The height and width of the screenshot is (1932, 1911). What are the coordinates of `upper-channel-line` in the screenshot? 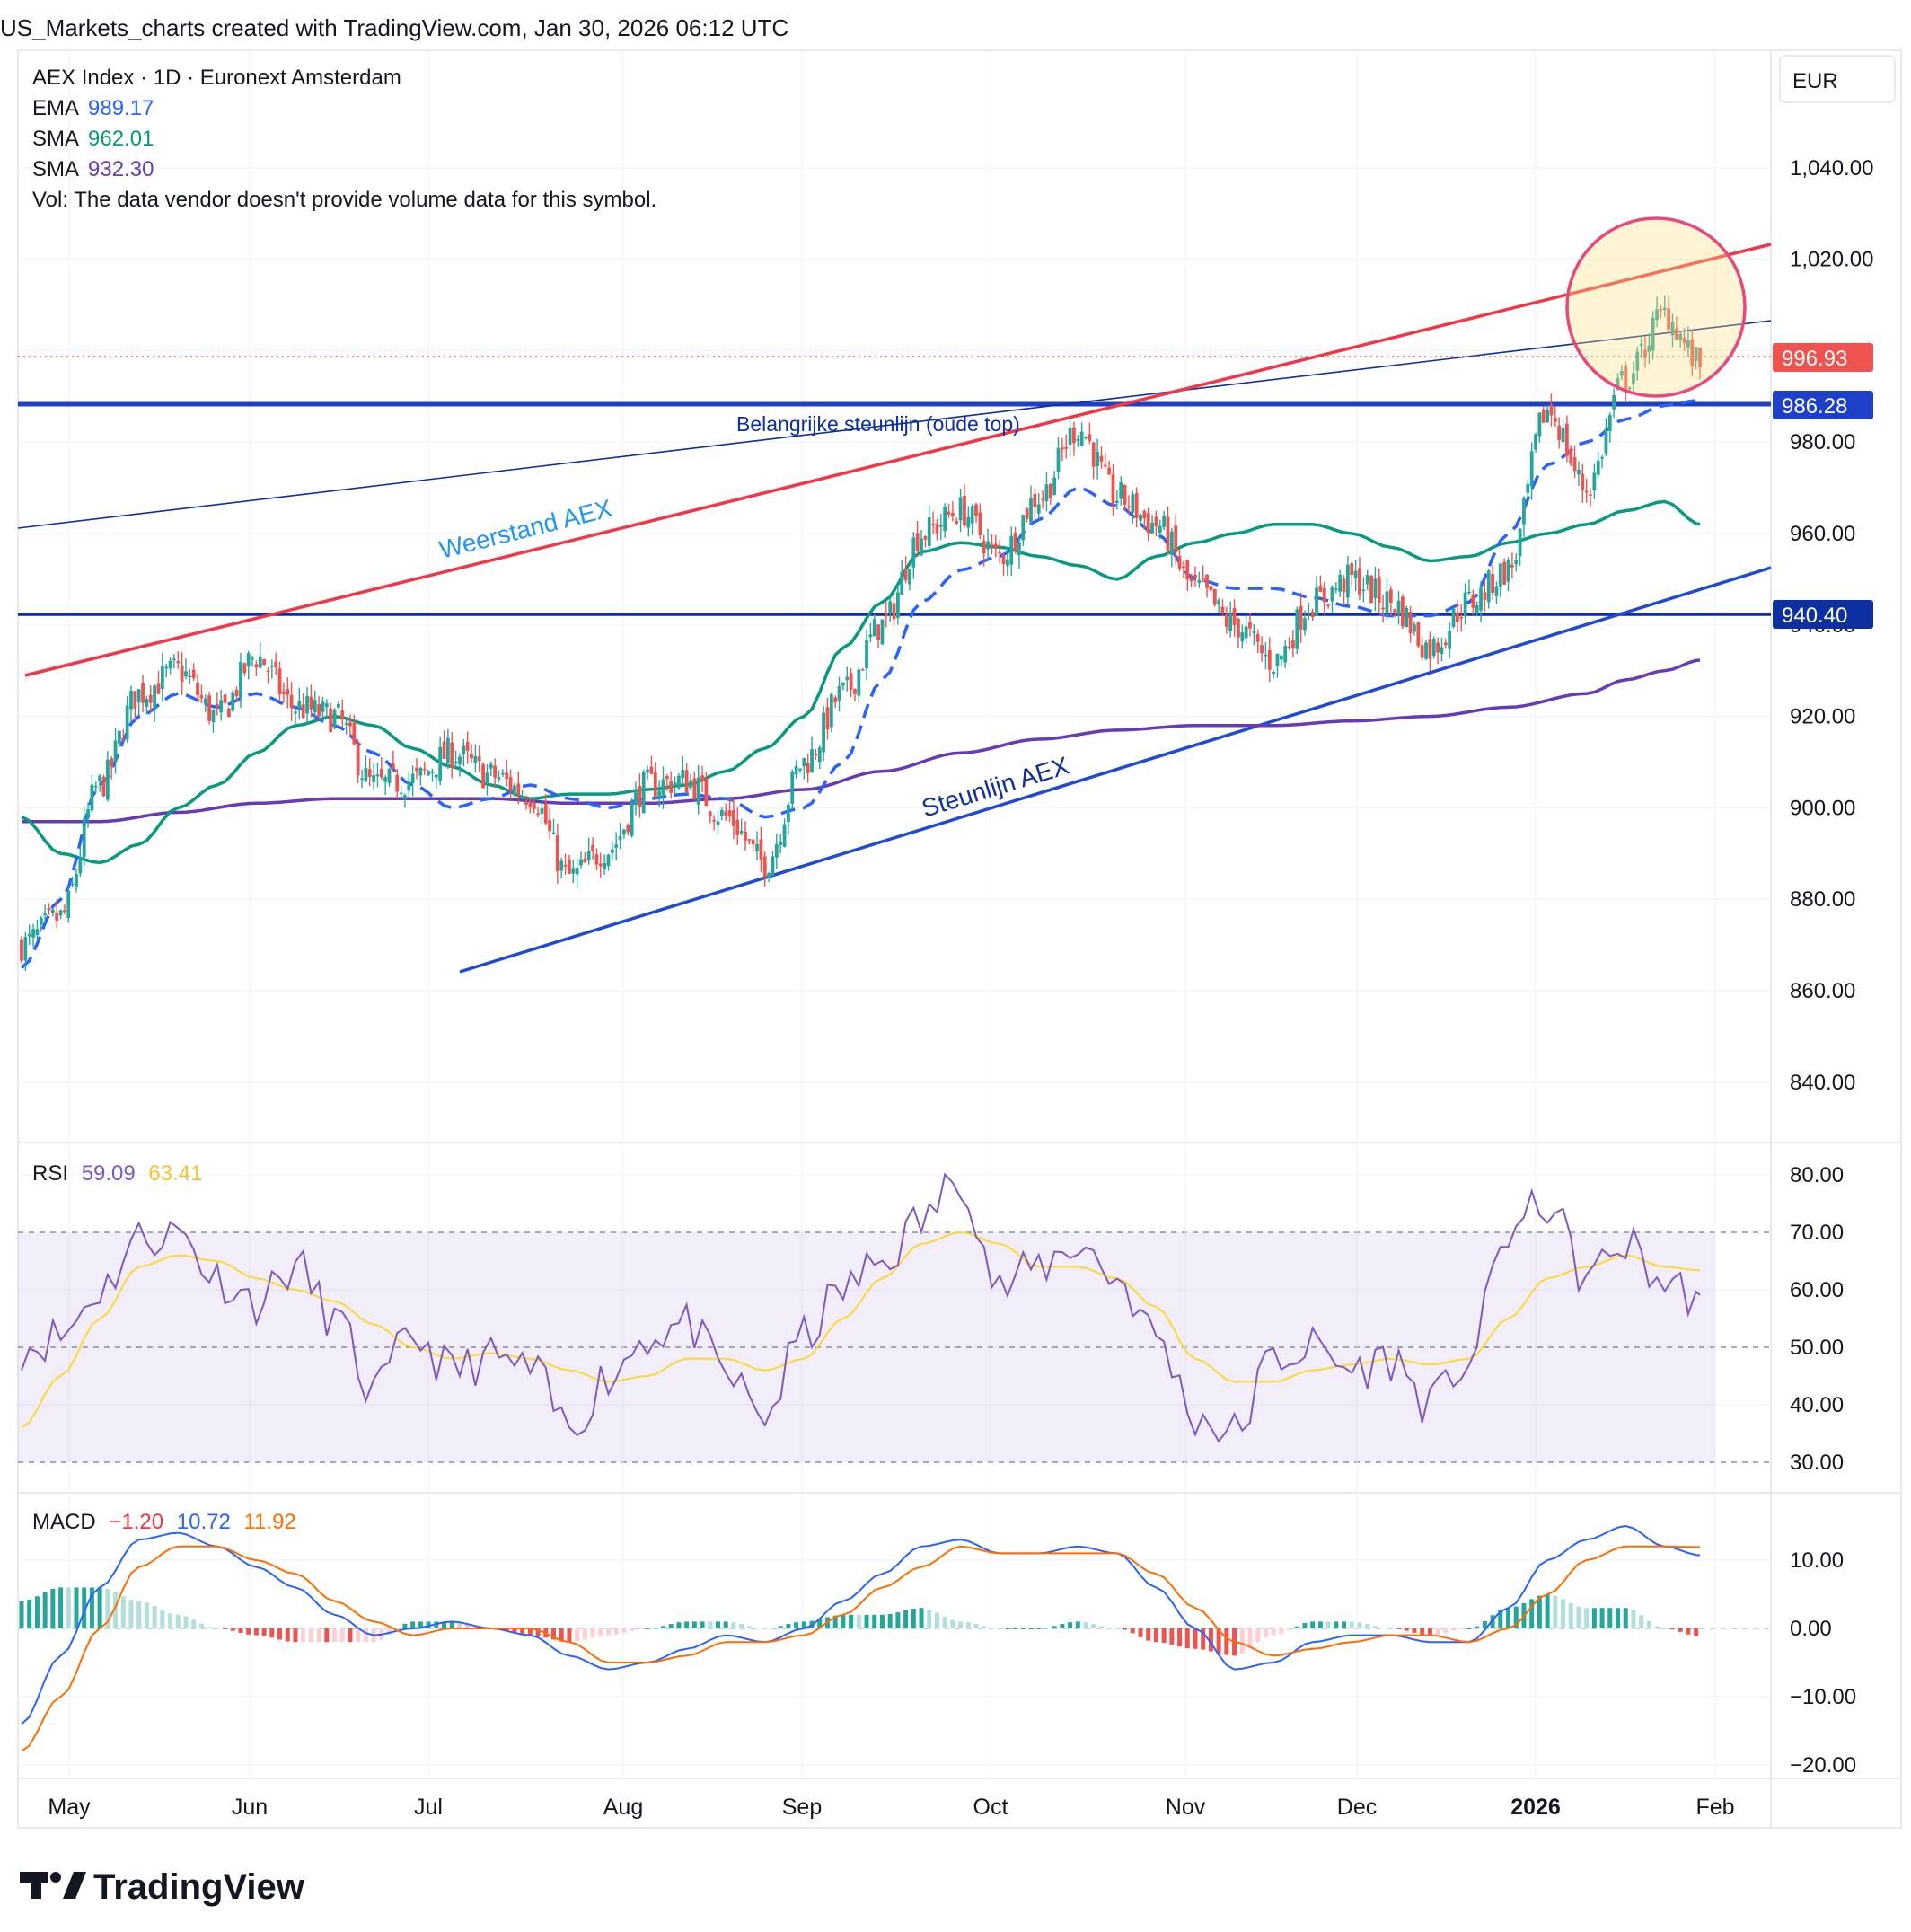 It's located at (894, 424).